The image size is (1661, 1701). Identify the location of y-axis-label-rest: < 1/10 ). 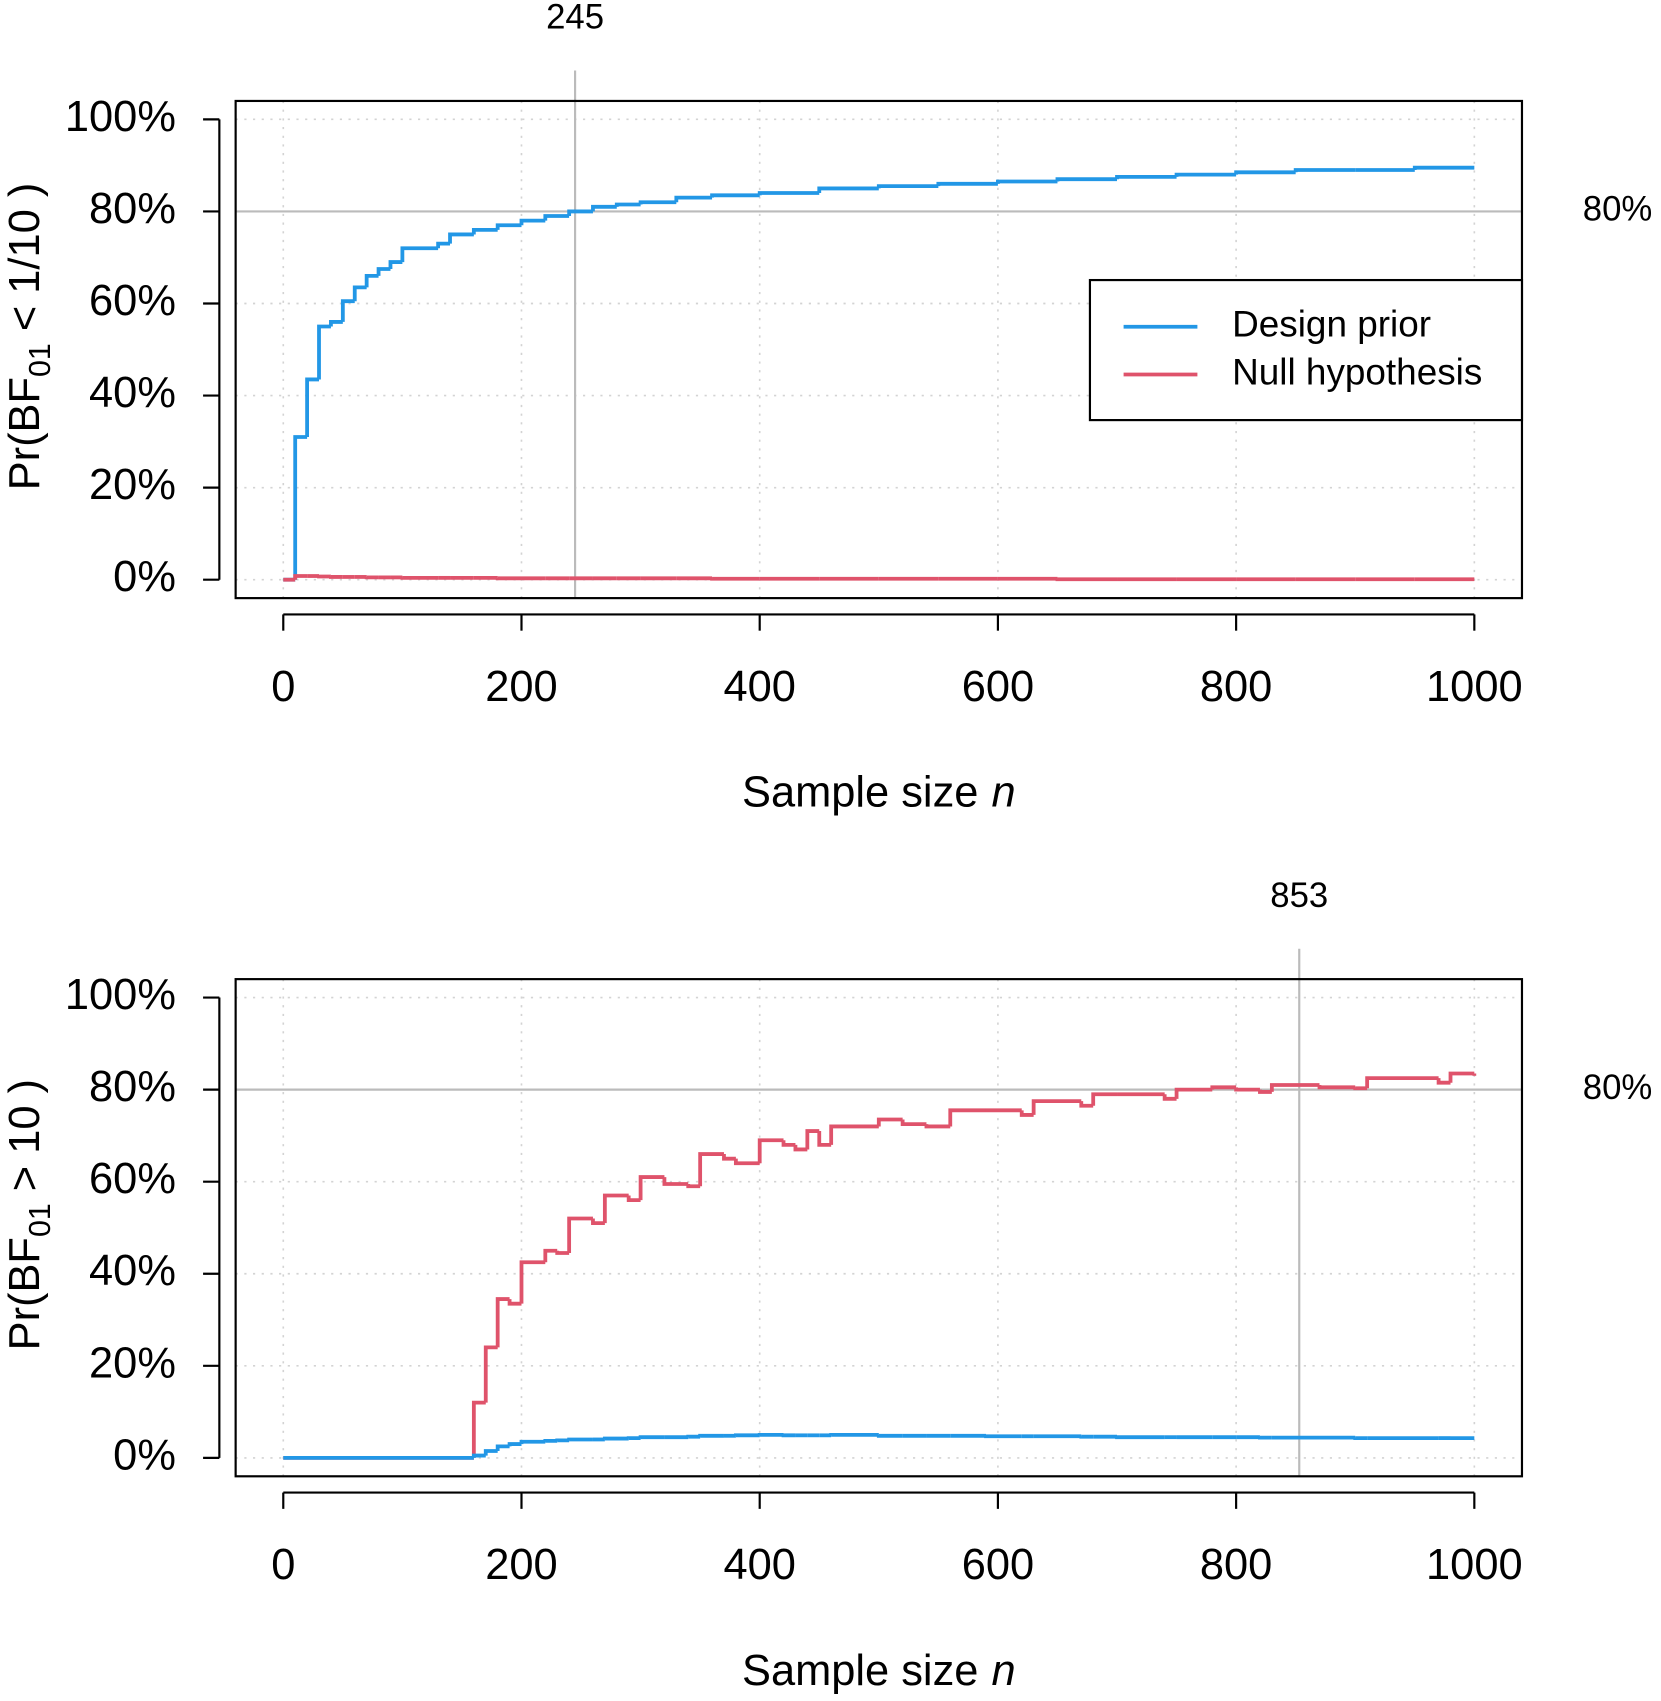
(25, 263).